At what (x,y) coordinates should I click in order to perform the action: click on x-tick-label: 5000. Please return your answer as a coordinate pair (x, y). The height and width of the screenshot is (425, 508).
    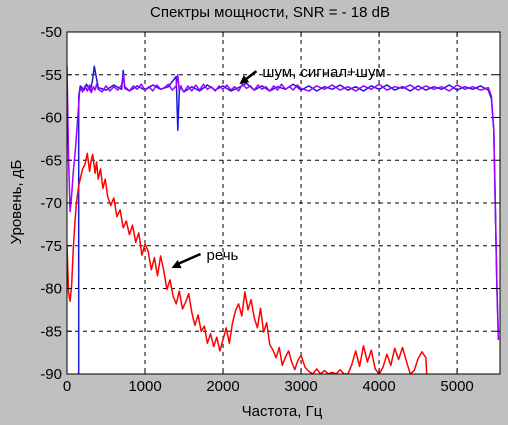
    Looking at the image, I should click on (456, 386).